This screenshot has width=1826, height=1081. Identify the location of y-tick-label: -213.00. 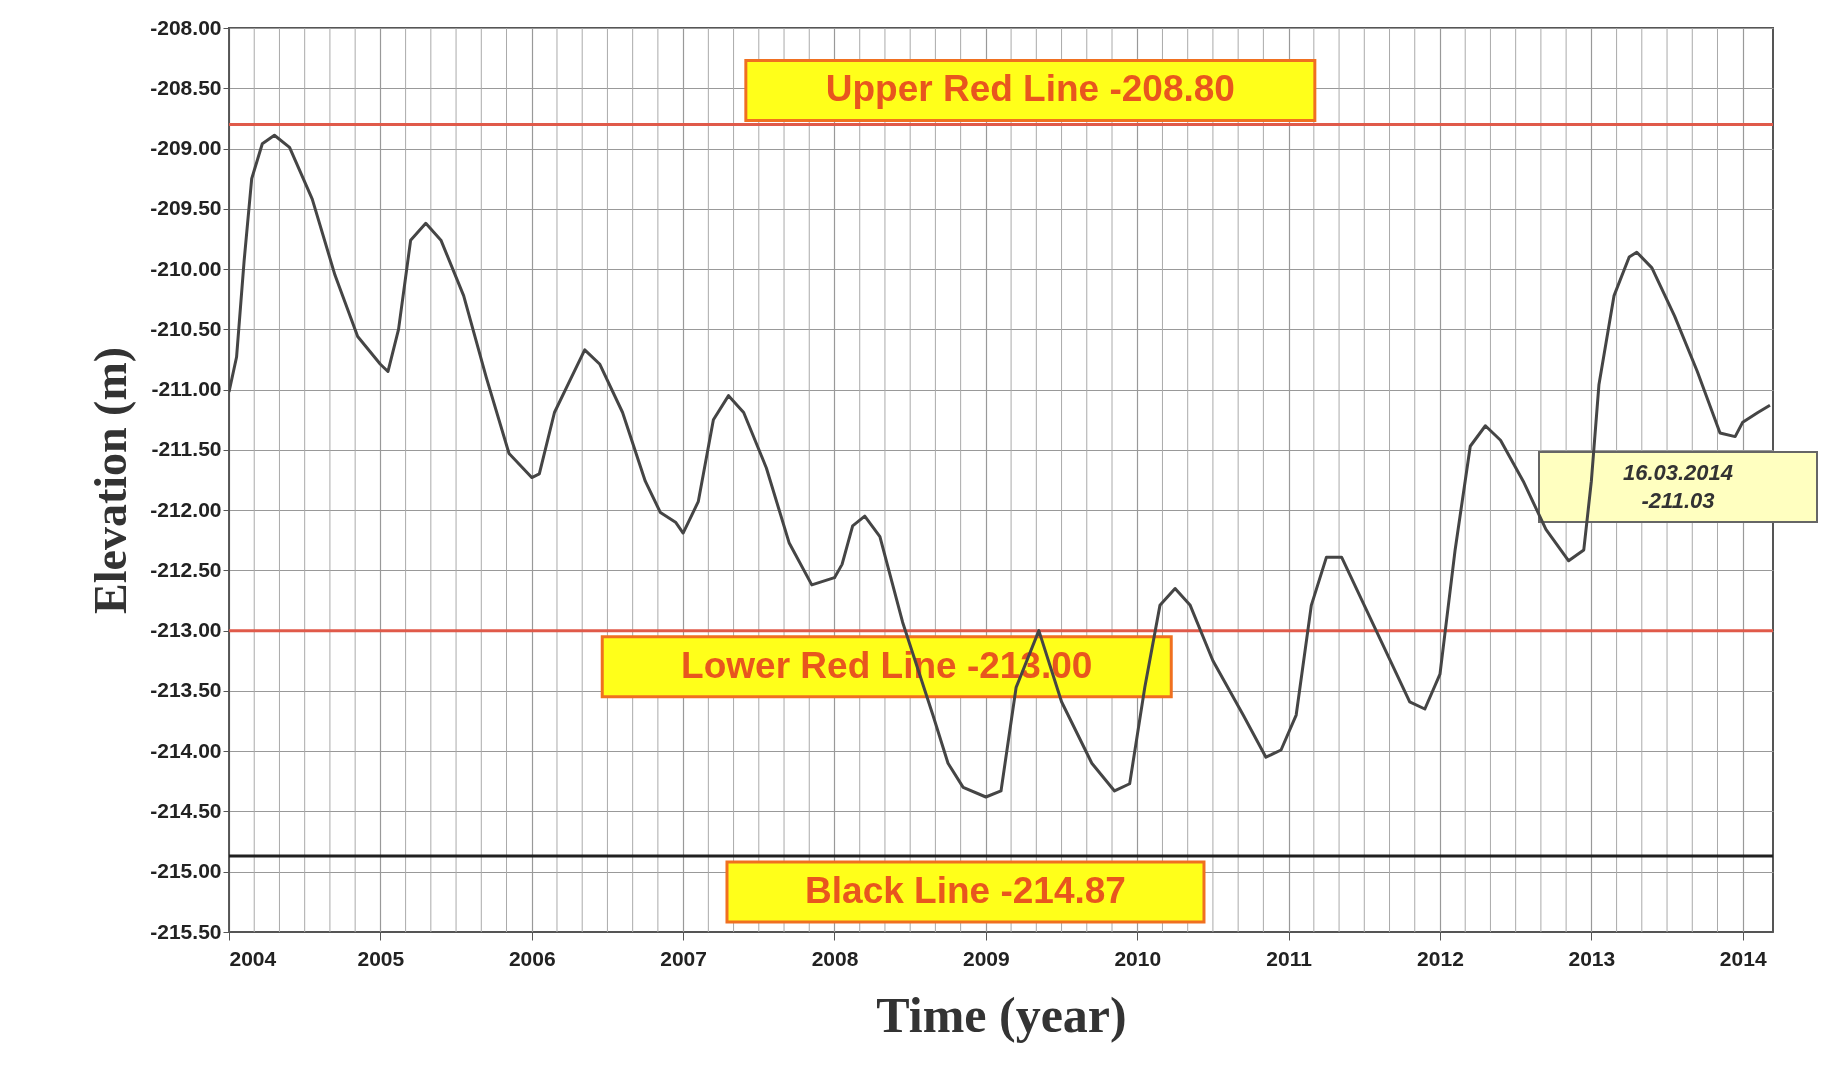
(186, 630).